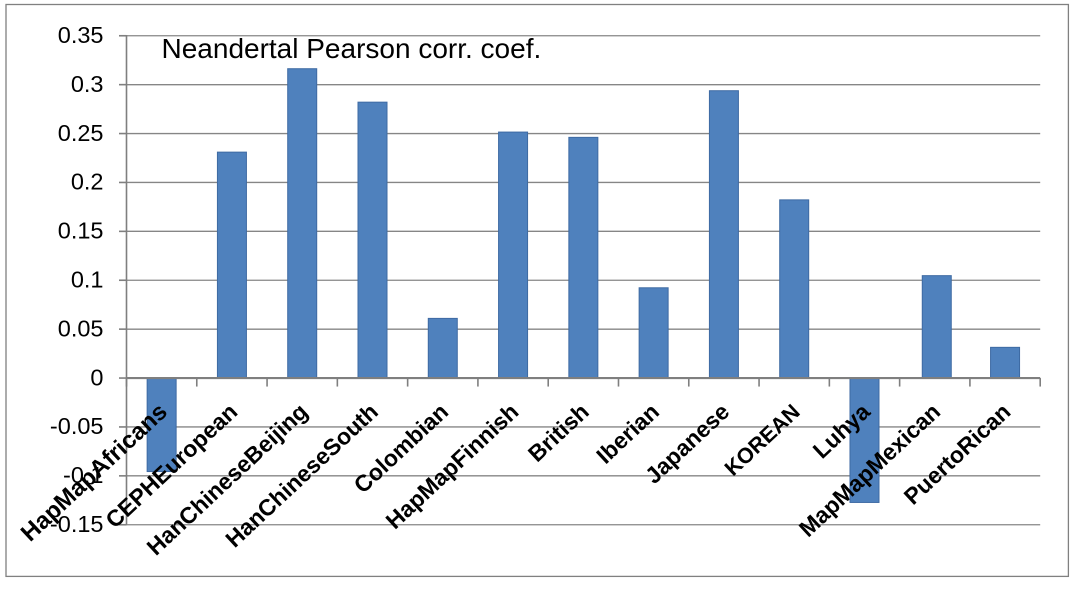 This screenshot has height=591, width=1075. Describe the element at coordinates (77, 524) in the screenshot. I see `svg-text: -0.15` at that location.